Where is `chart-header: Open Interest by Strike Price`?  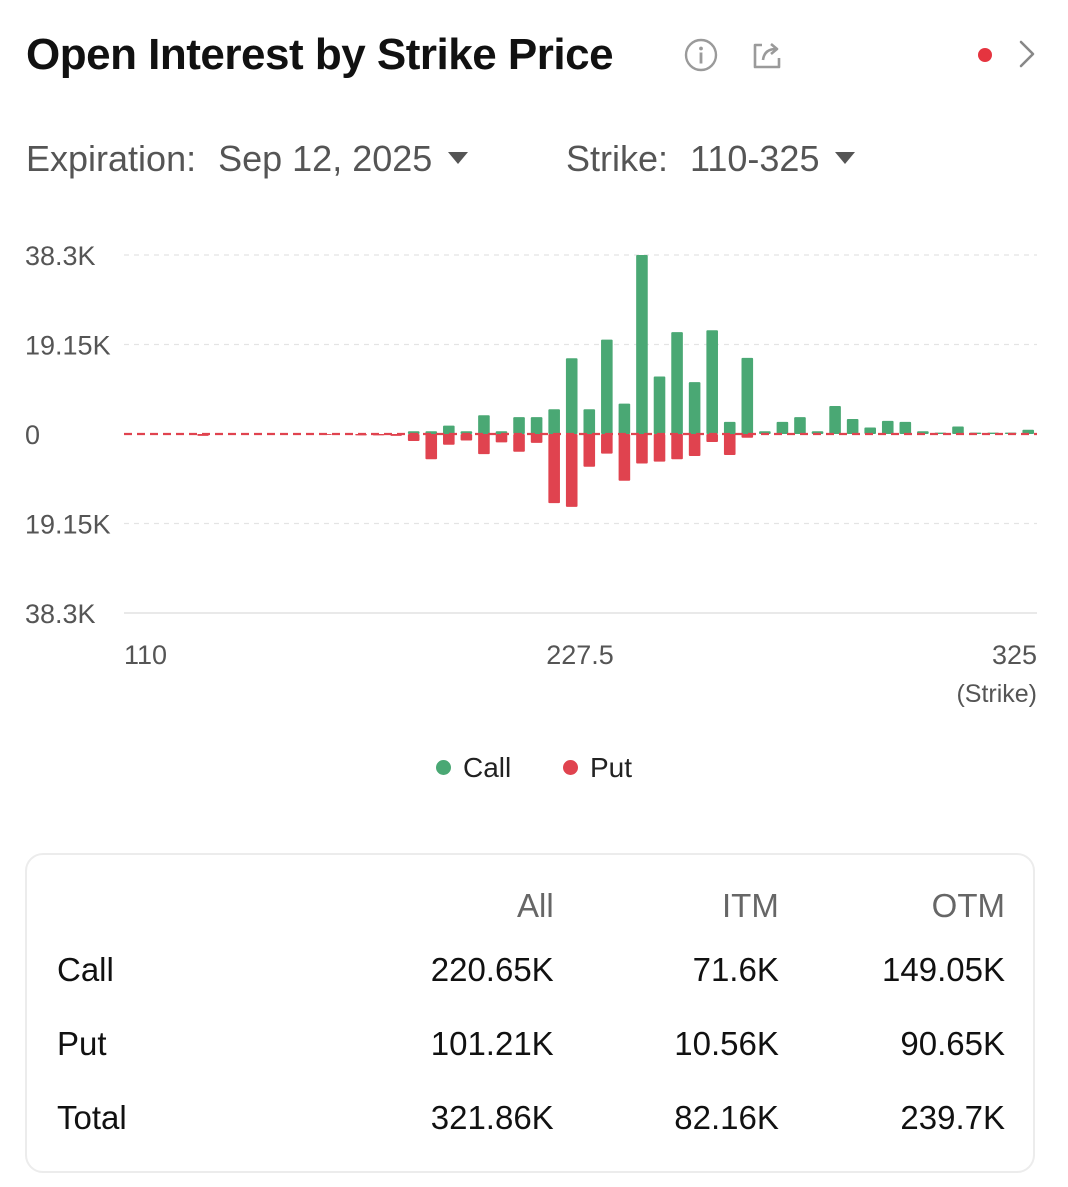 chart-header: Open Interest by Strike Price is located at coordinates (534, 54).